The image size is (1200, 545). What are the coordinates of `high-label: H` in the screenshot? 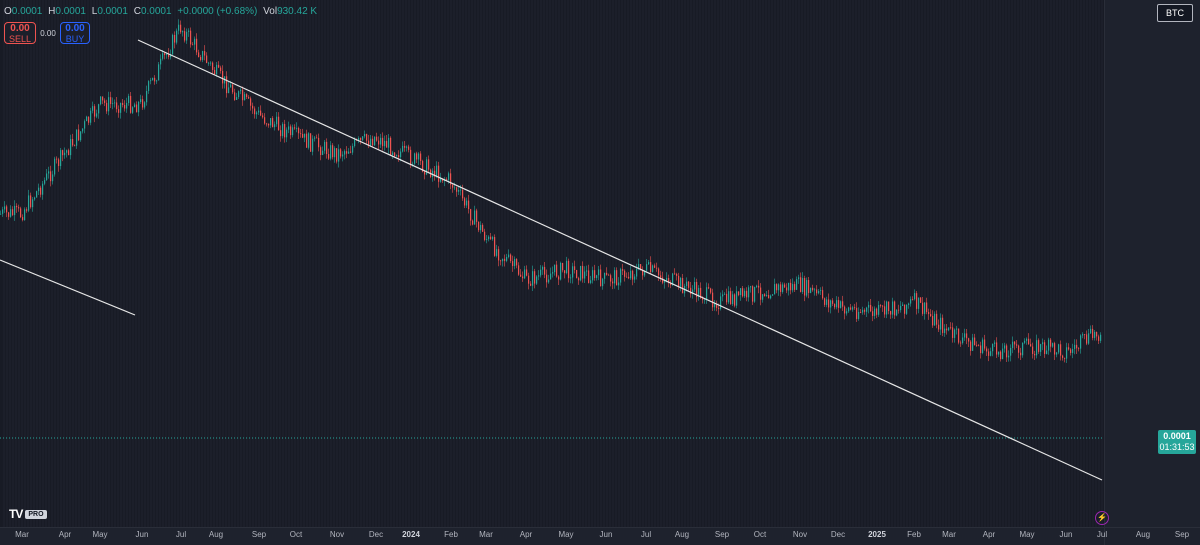 It's located at (52, 11).